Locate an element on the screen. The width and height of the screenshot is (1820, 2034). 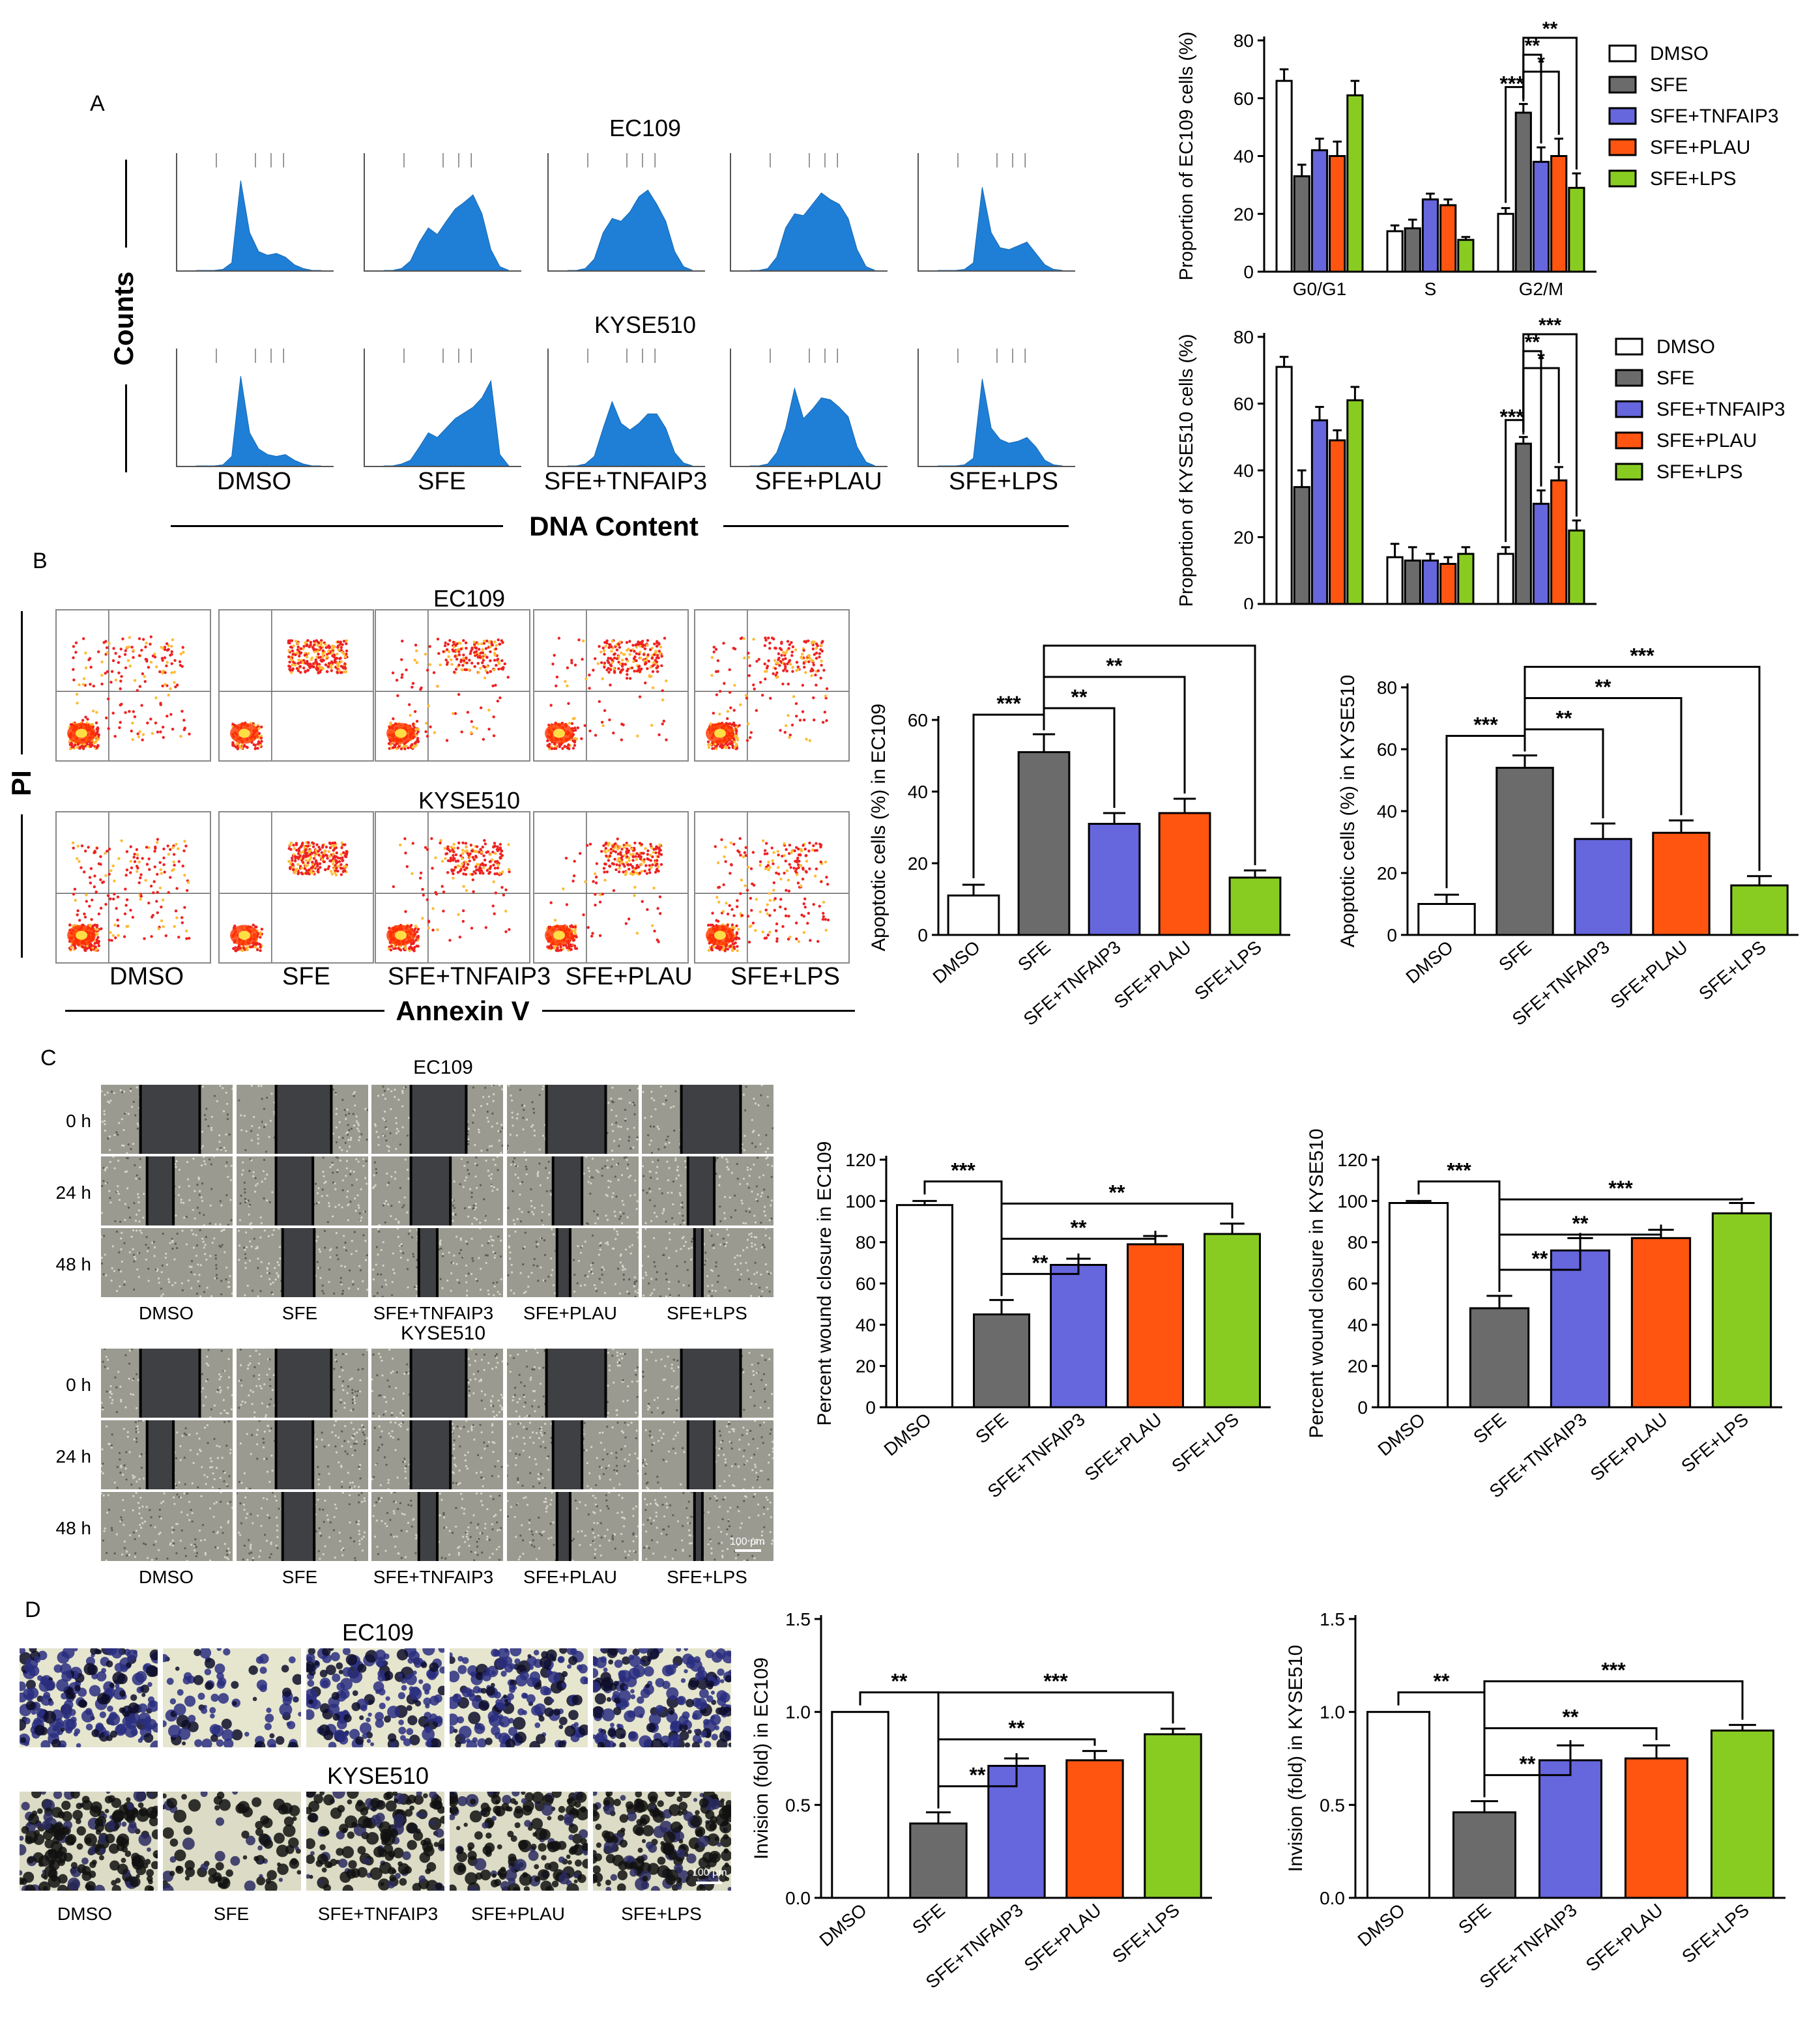
panel-b-condition-label: DMSO is located at coordinates (146, 976).